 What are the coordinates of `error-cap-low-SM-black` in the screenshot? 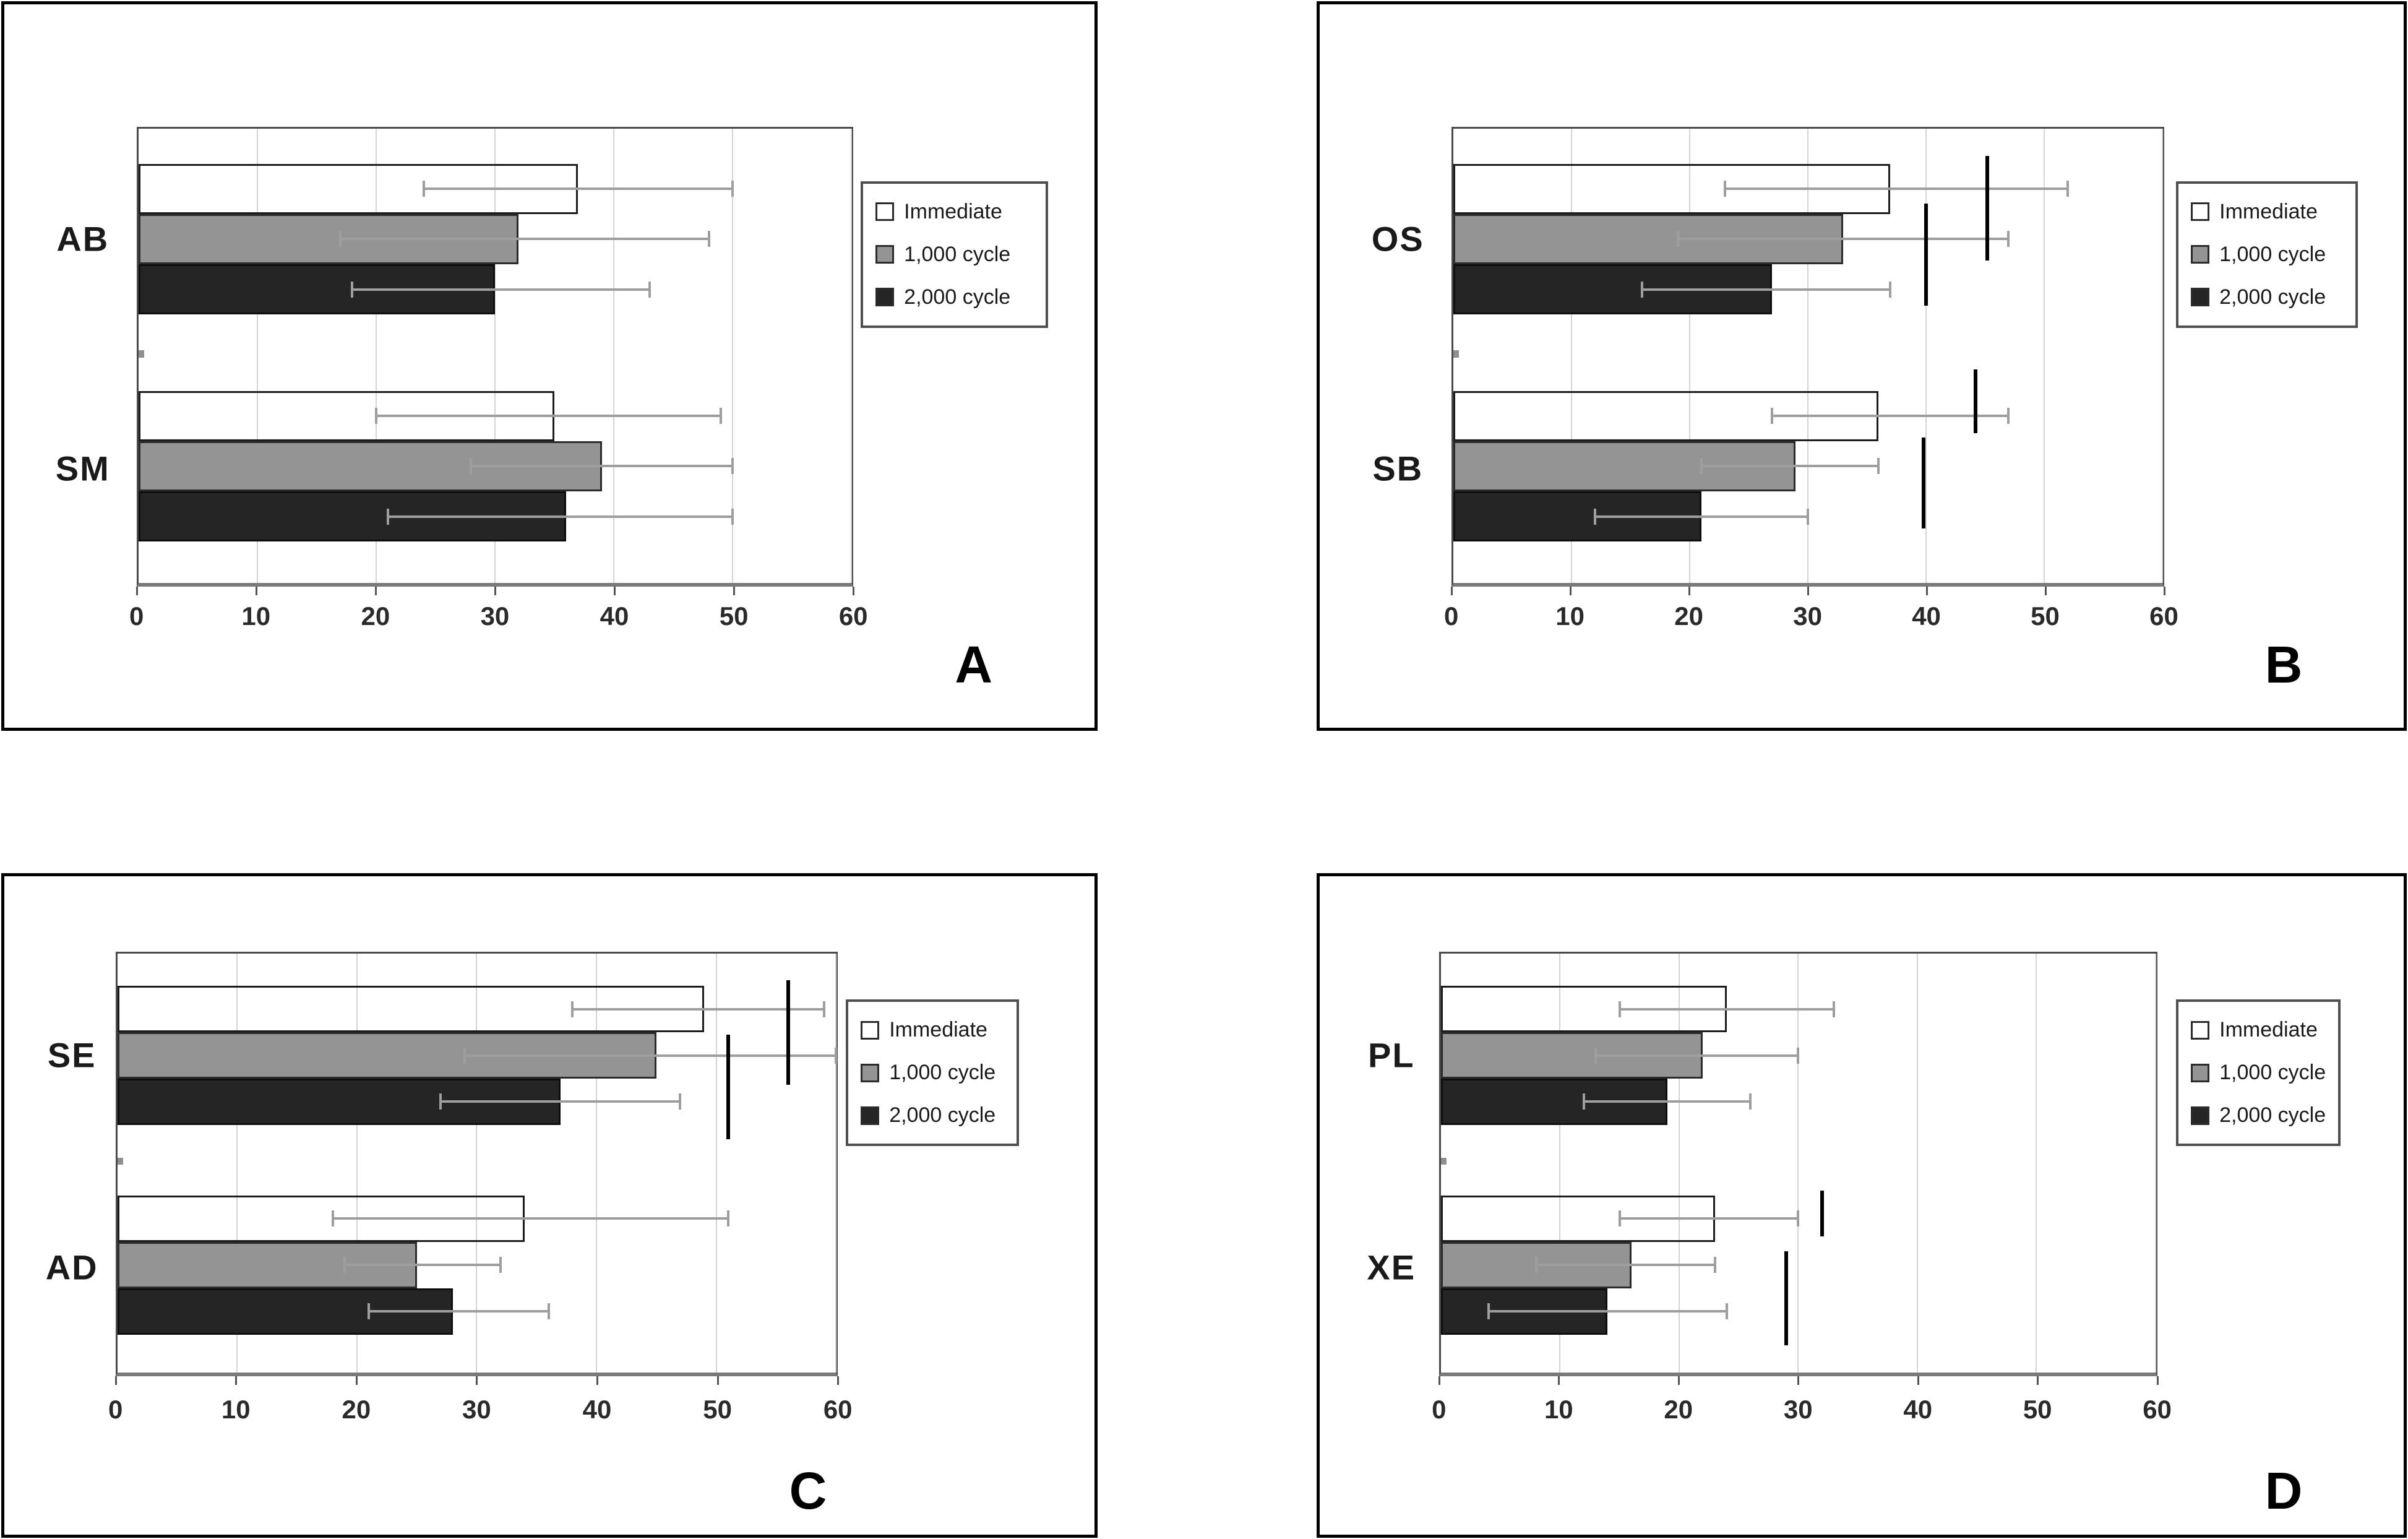 It's located at (388, 516).